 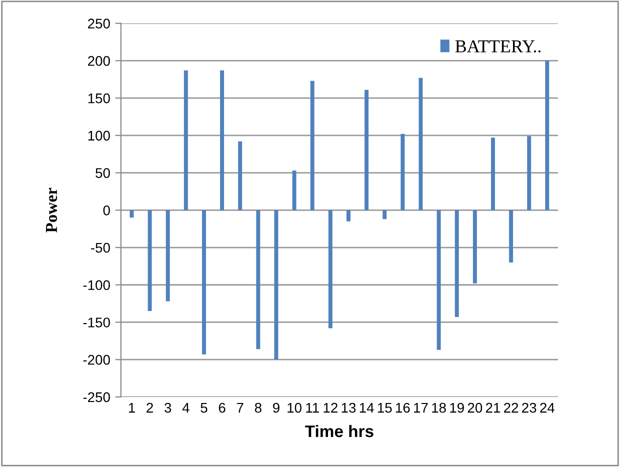 I want to click on x-tick-label: 5, so click(x=204, y=408).